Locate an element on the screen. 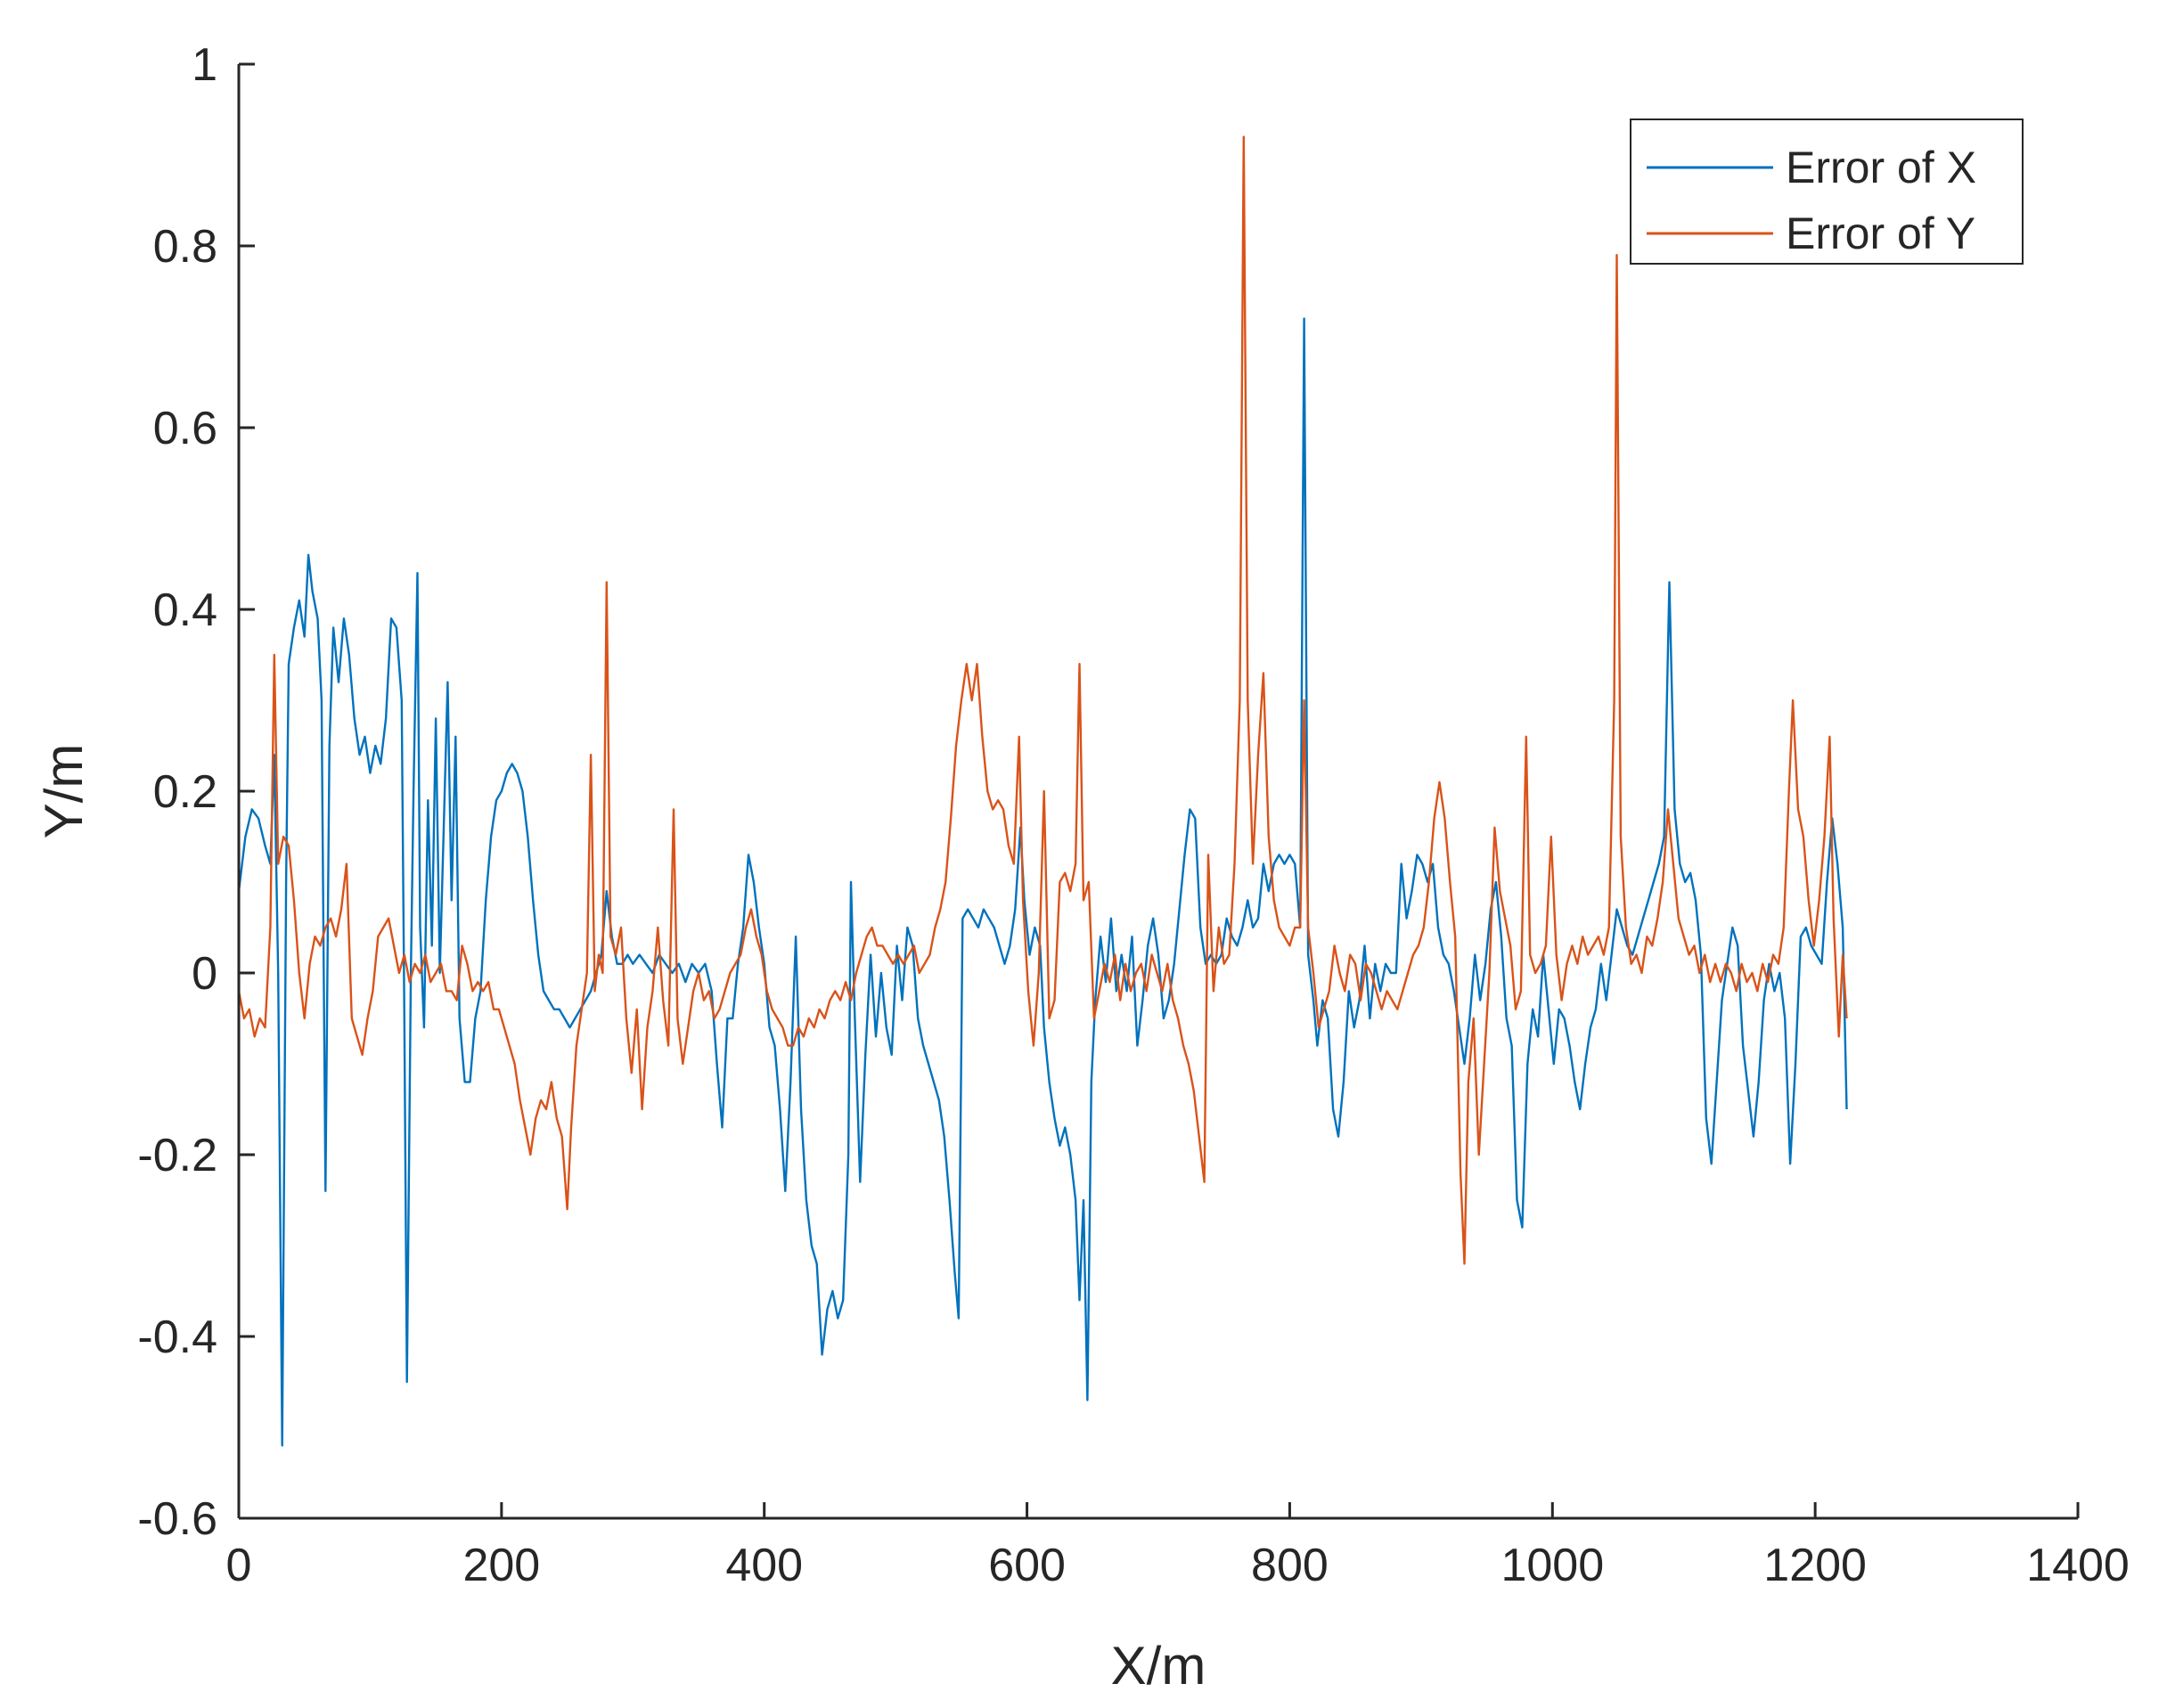 The width and height of the screenshot is (2167, 1708). legend-box is located at coordinates (1827, 191).